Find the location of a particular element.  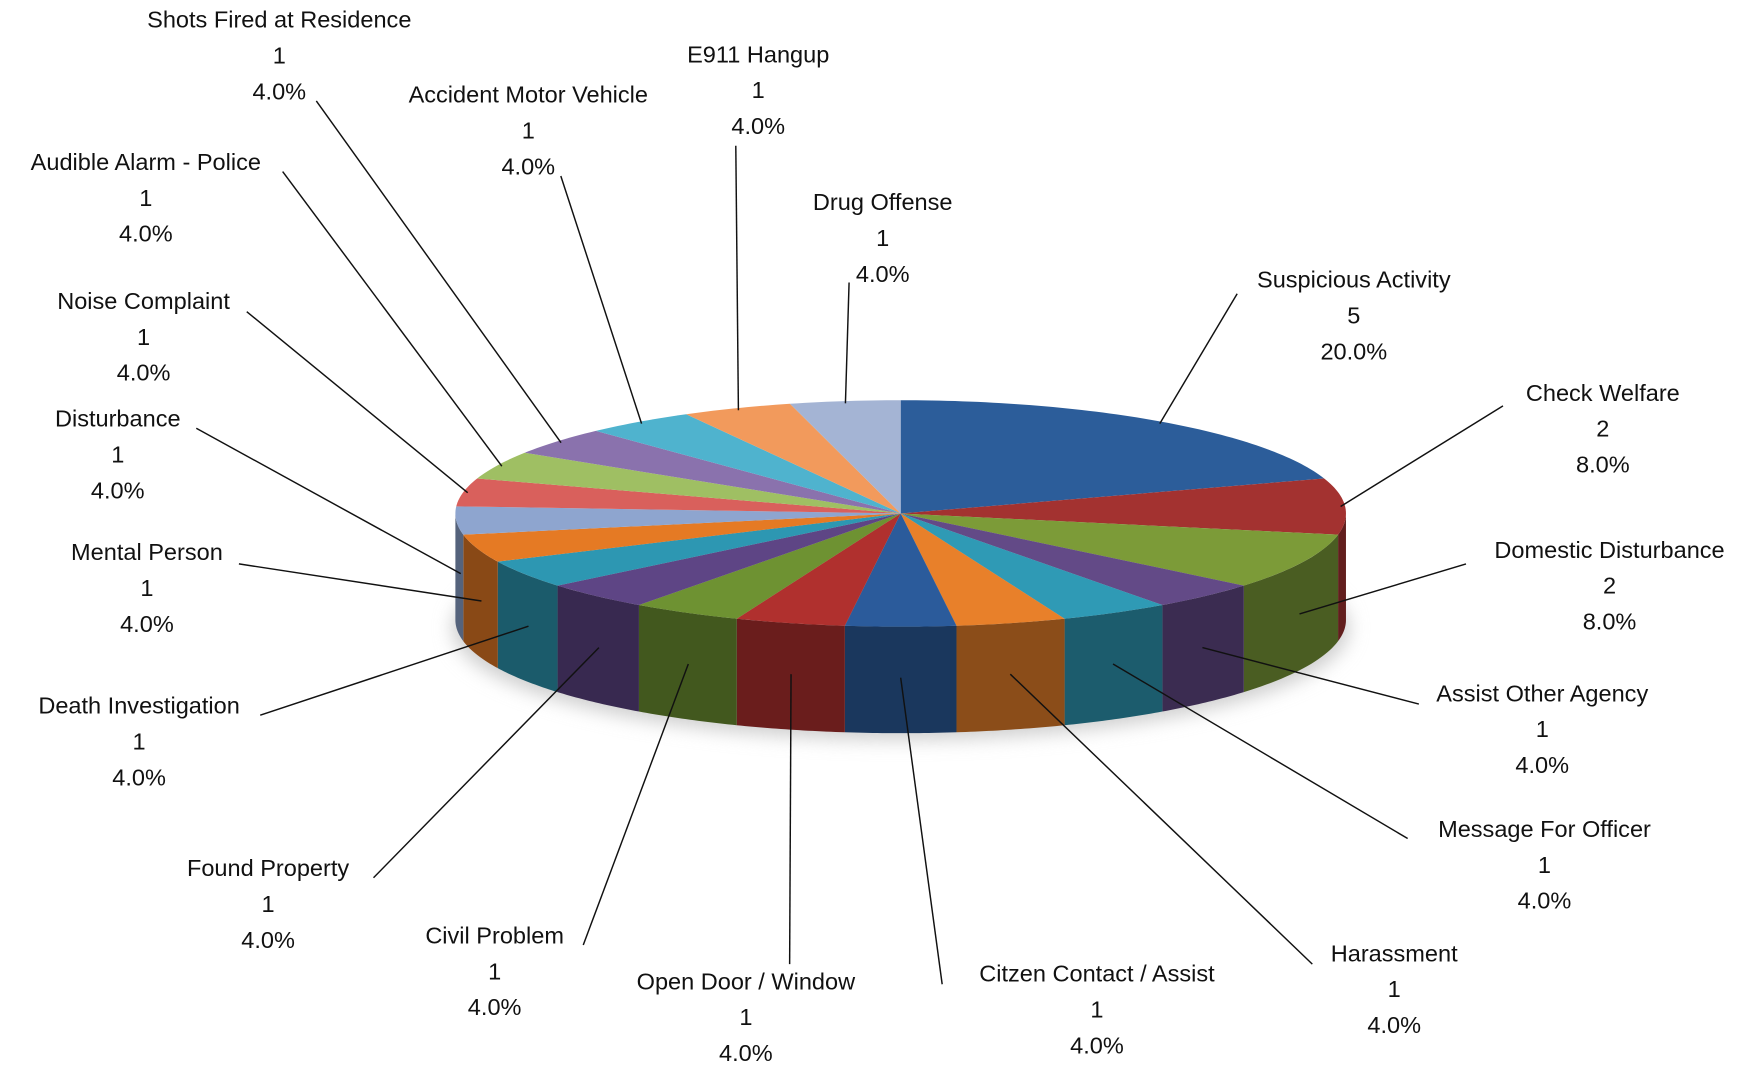

category-label: Message For Officer is located at coordinates (1544, 829).